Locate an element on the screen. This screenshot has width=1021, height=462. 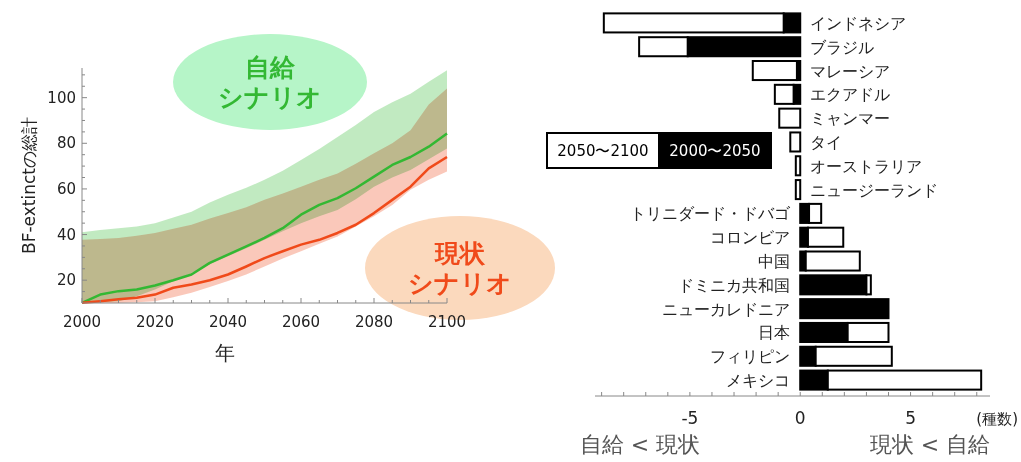
y-axis-title: BF-extinctの総計 is located at coordinates (29, 185).